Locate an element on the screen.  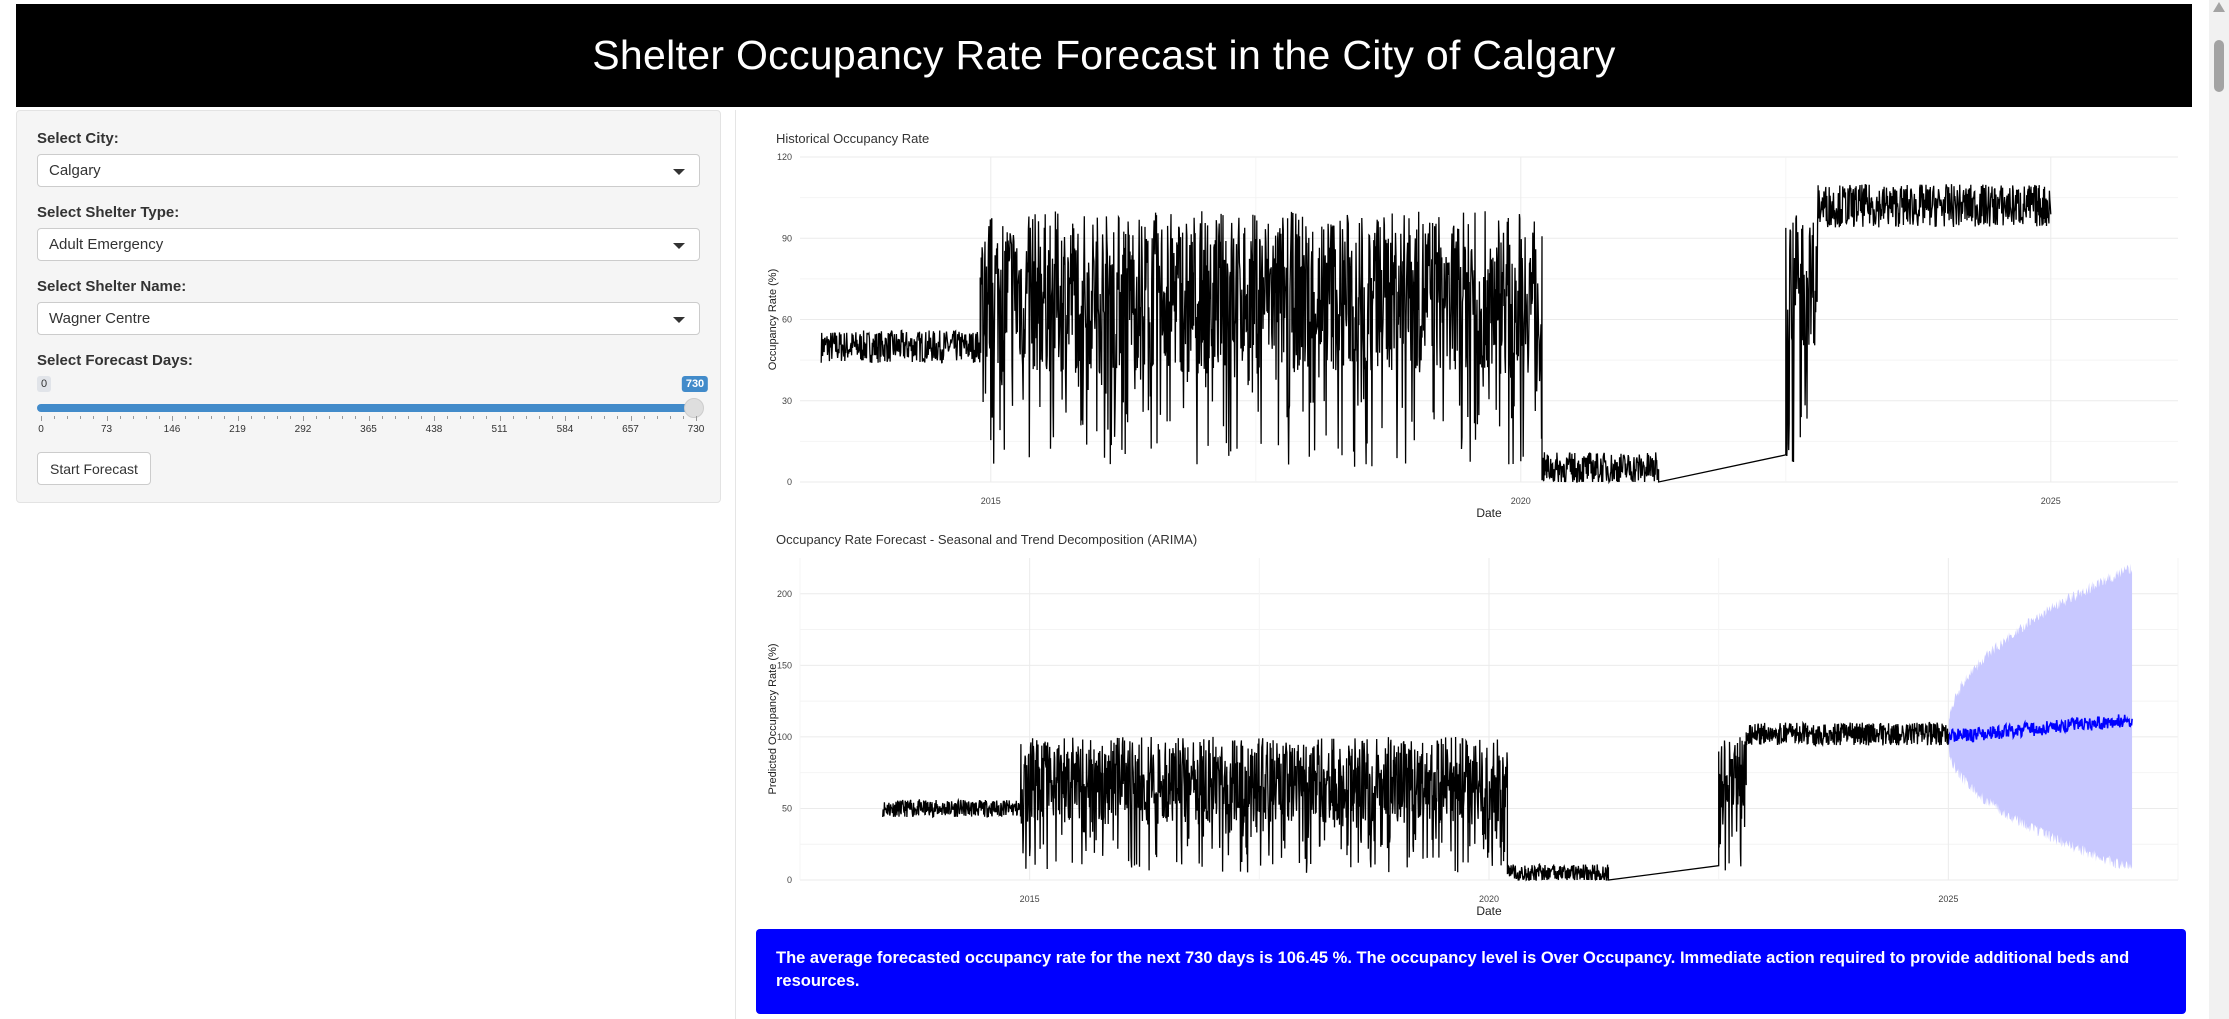
slider-tick-label: 219 is located at coordinates (237, 429).